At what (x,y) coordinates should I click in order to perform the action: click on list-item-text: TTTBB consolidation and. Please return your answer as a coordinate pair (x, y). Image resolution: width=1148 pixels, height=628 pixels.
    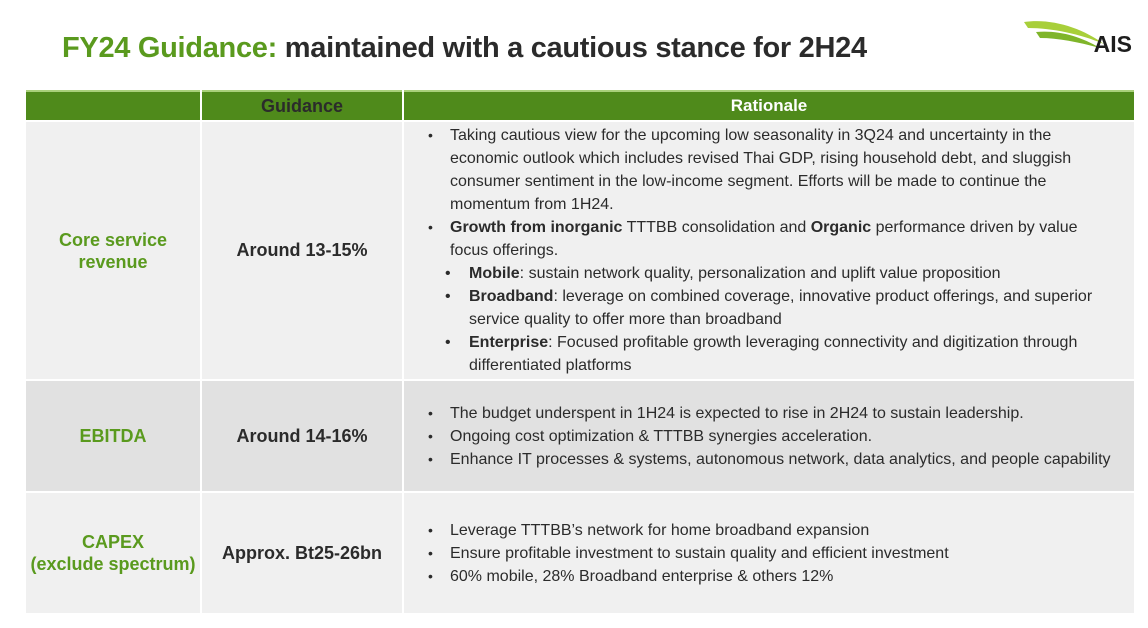
    Looking at the image, I should click on (716, 227).